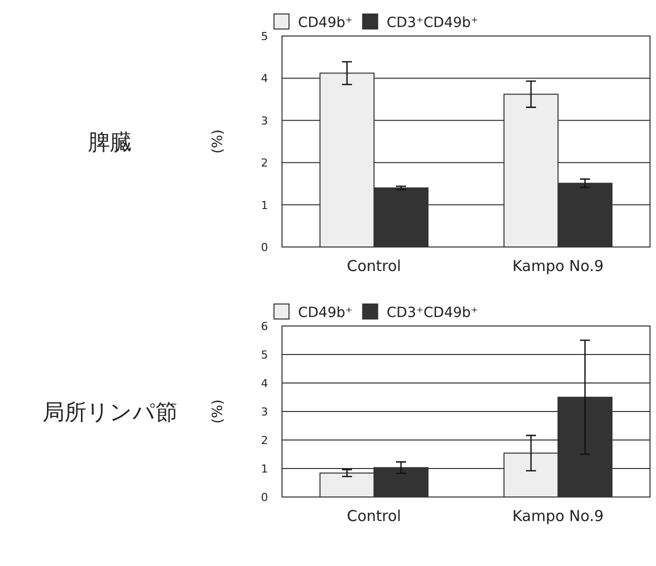 The height and width of the screenshot is (566, 656). I want to click on y-tick-label: 6, so click(264, 326).